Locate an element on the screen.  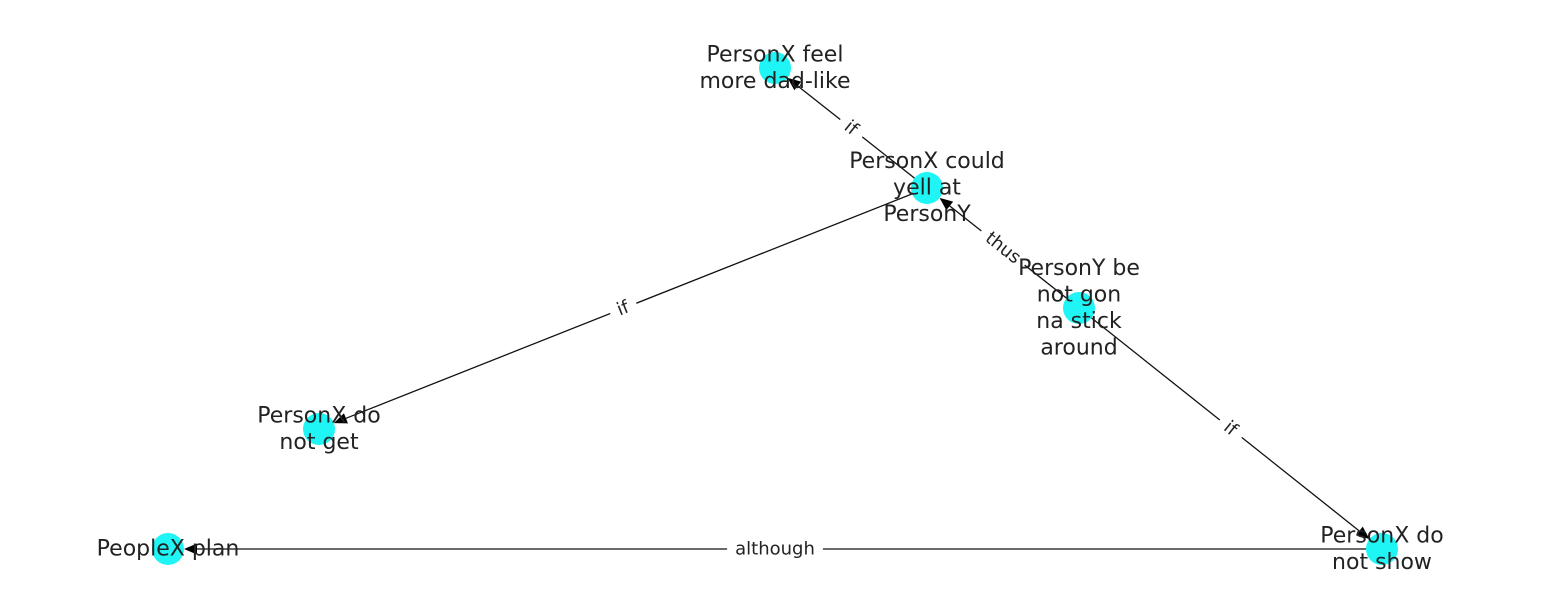
edge-yell-to-feel is located at coordinates (857, 133).